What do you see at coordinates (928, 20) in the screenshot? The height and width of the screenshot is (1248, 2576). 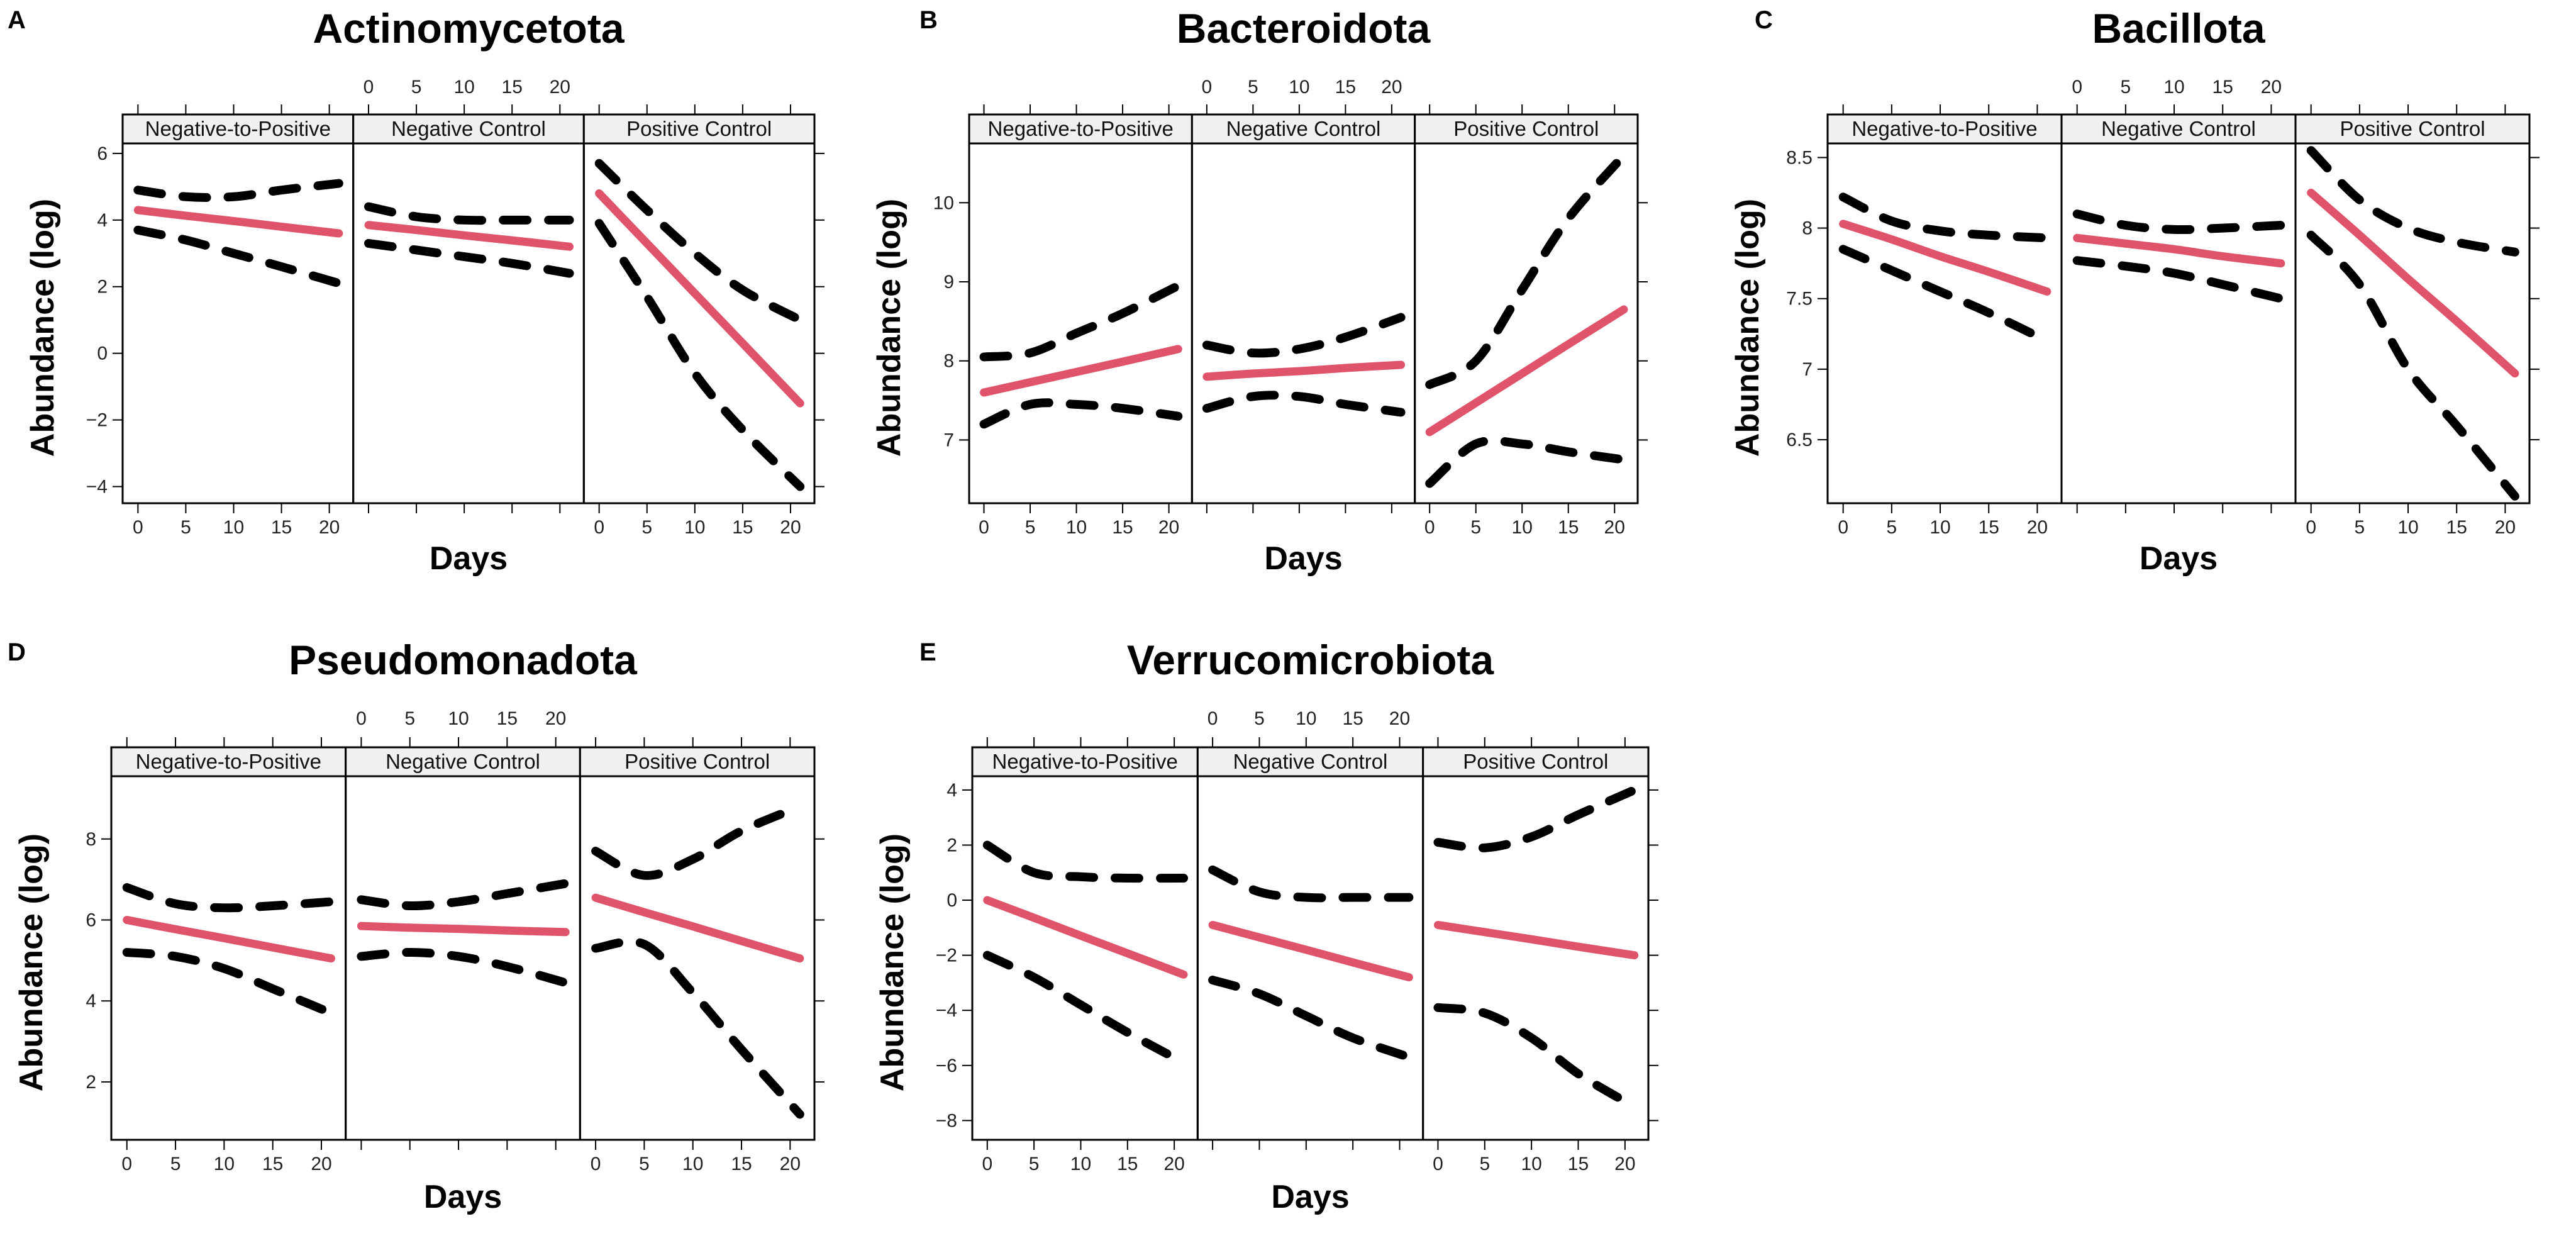 I see `panel-letter: B` at bounding box center [928, 20].